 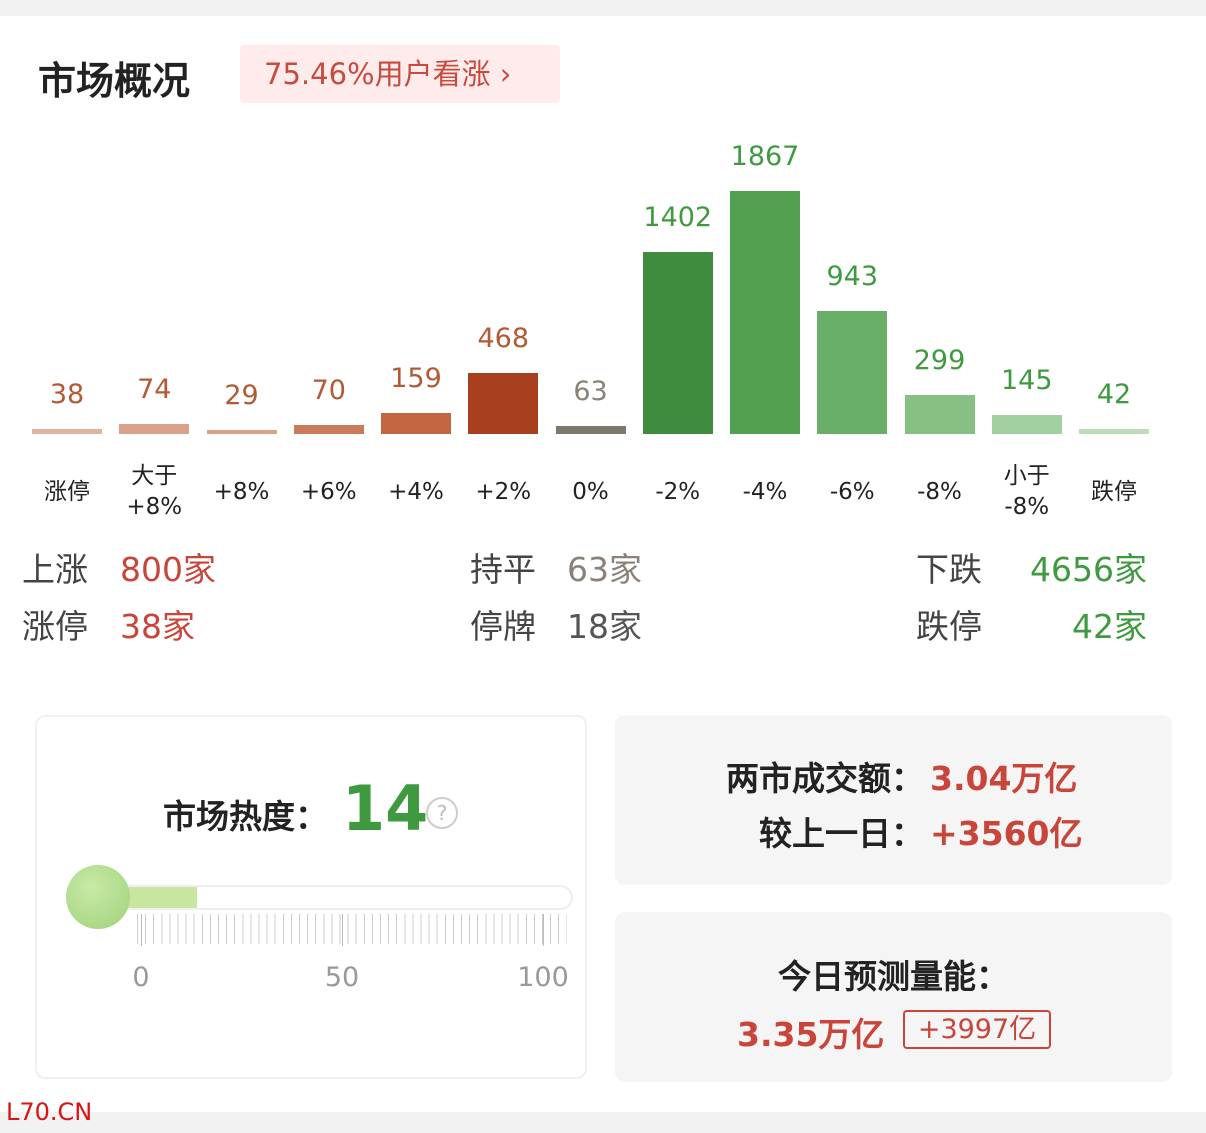 What do you see at coordinates (765, 156) in the screenshot?
I see `value-label: 1867` at bounding box center [765, 156].